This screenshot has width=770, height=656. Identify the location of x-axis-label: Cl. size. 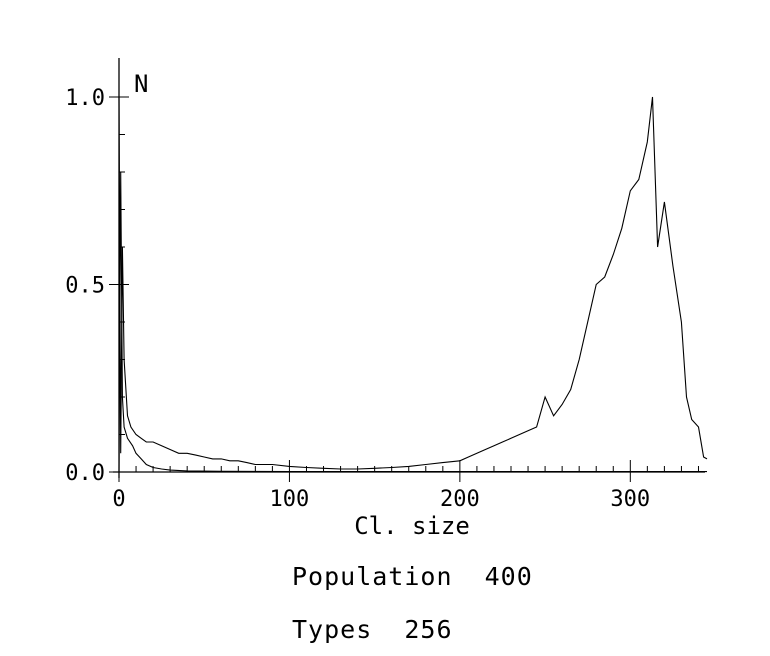
(412, 526).